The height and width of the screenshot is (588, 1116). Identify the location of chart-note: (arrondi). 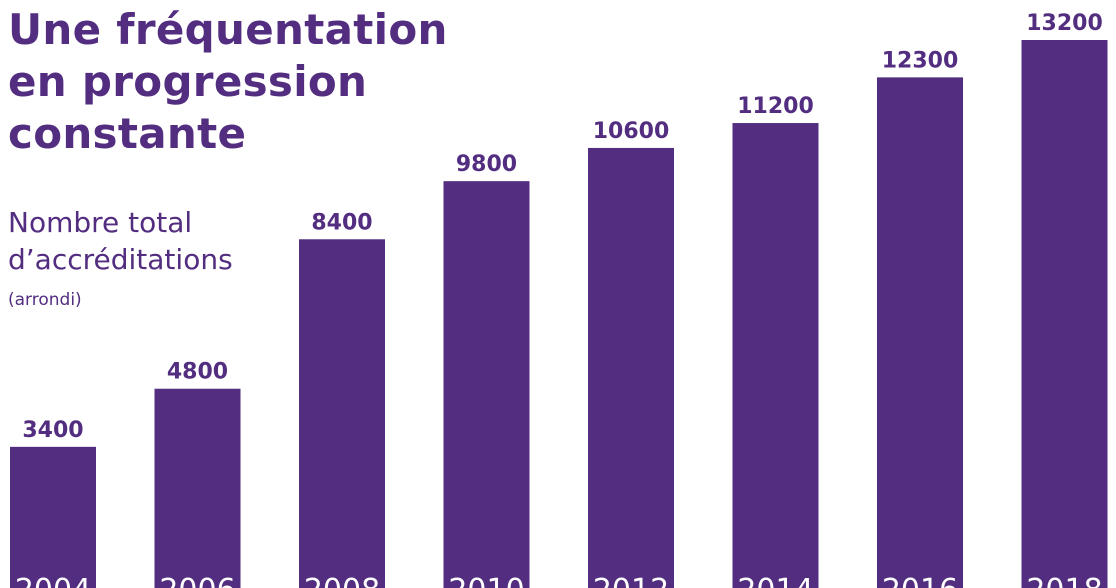
(45, 300).